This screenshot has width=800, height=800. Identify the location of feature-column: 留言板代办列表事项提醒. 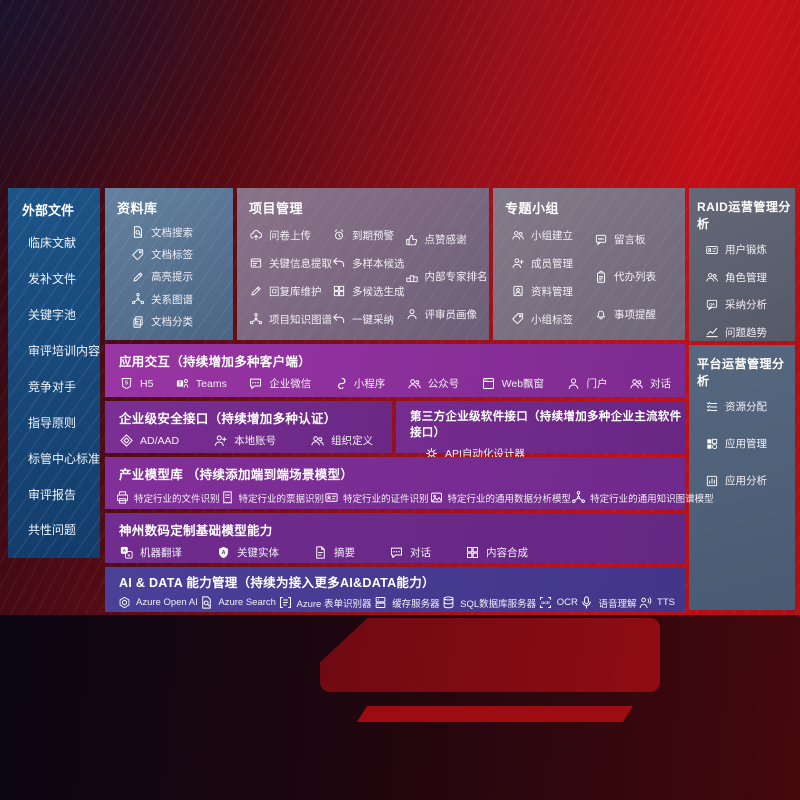
(635, 277).